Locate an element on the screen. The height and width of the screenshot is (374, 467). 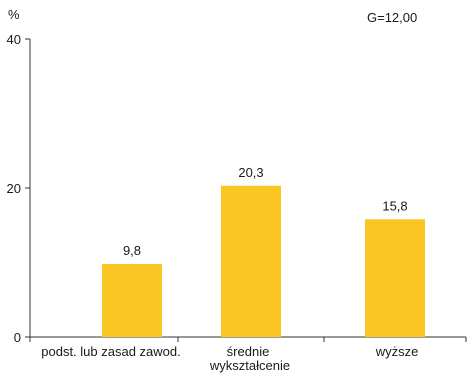
y-tick-label: 20 is located at coordinates (14, 188).